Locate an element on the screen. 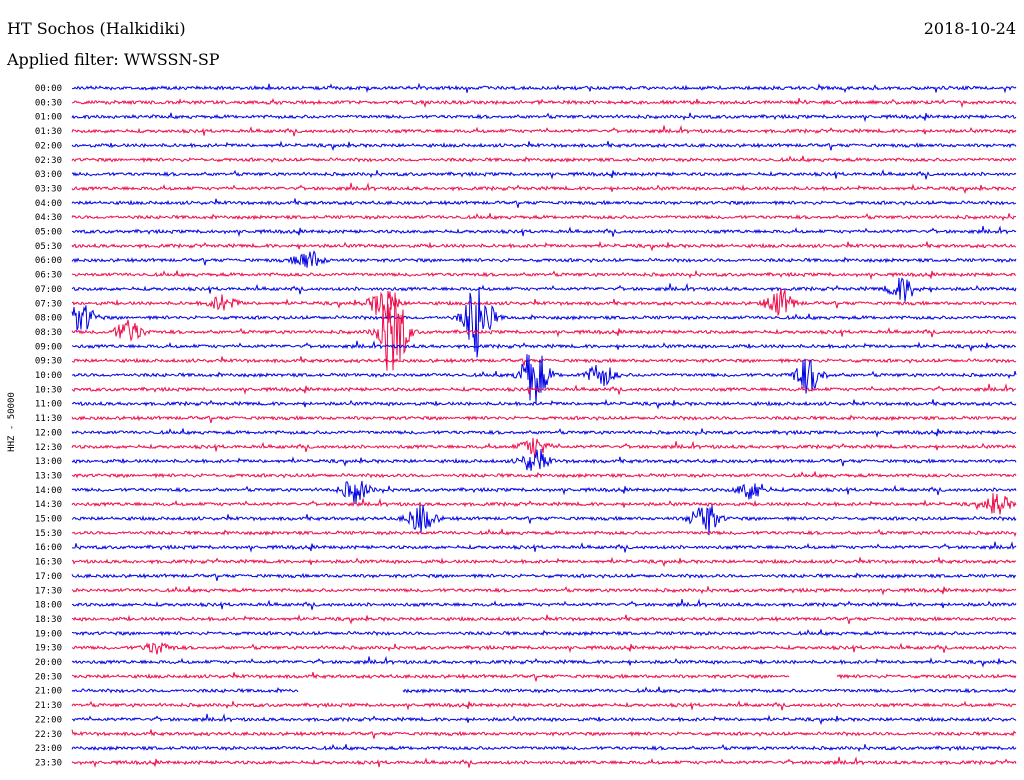 This screenshot has width=1024, height=780. row-time-label: 08:30 is located at coordinates (48, 333).